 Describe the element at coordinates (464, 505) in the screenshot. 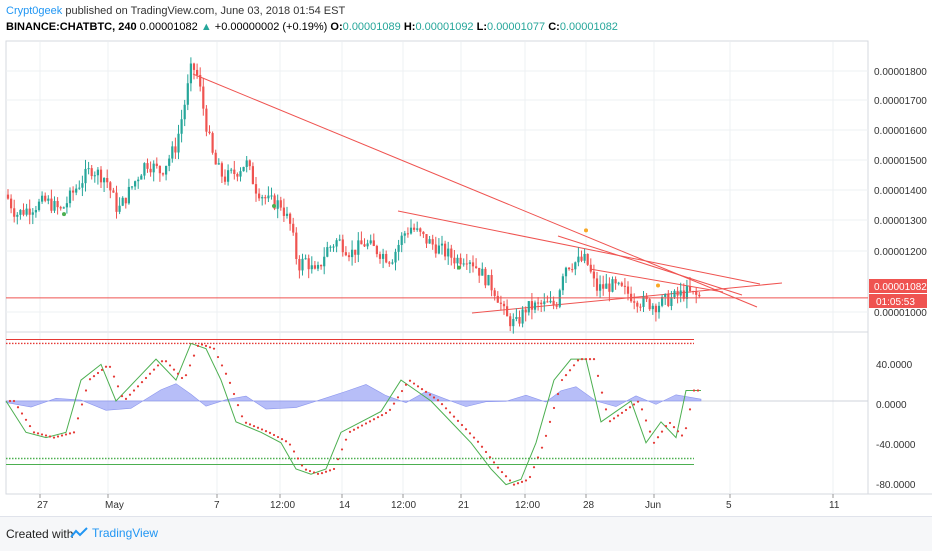

I see `time-tick: 21` at that location.